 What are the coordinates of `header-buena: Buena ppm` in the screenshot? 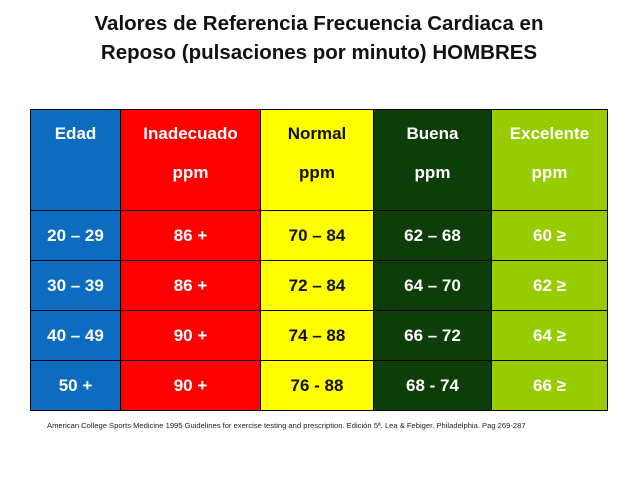 It's located at (432, 160).